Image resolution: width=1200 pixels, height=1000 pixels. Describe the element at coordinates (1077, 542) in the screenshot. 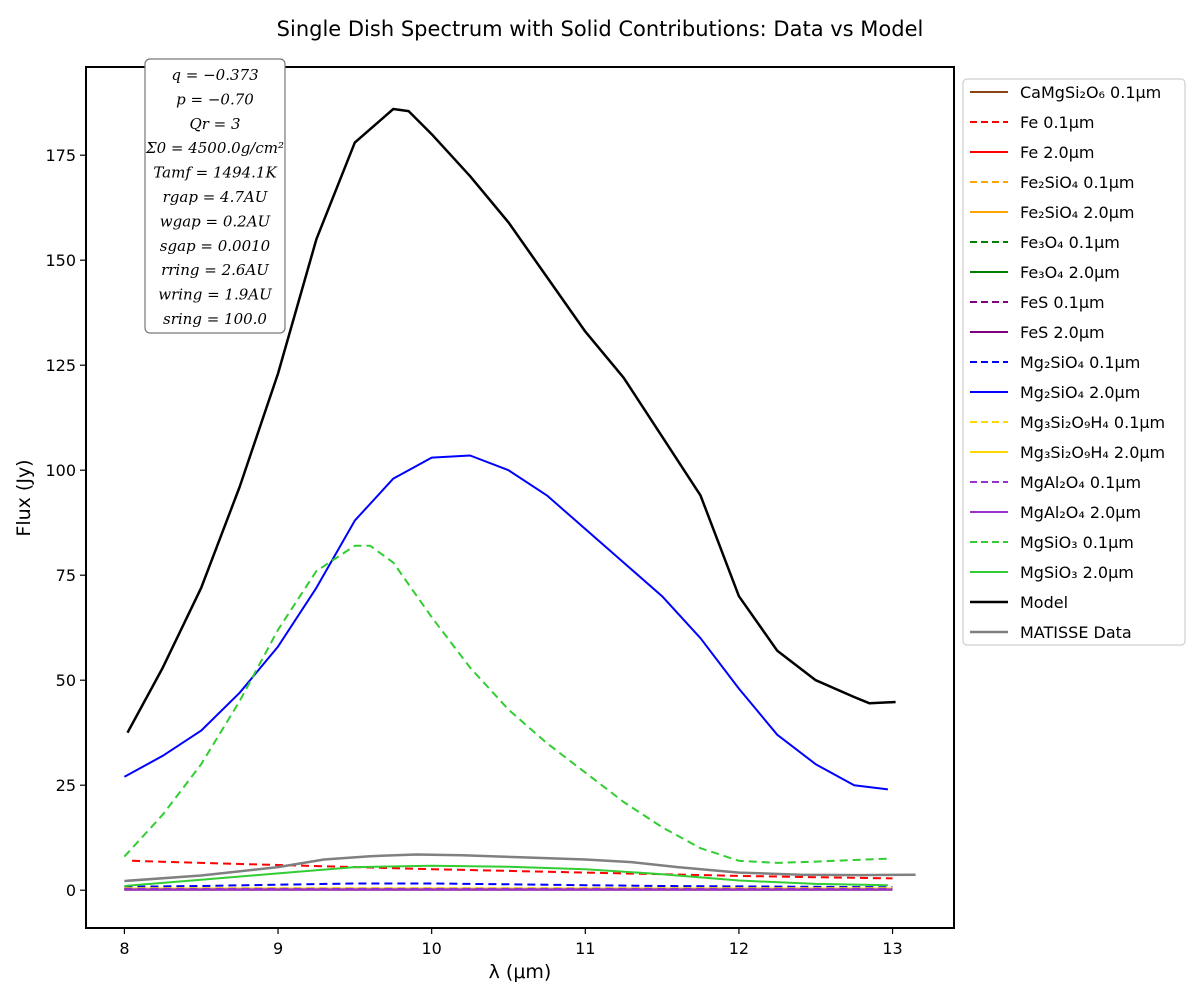

I see `legend-label: MgSiO₃ 0.1μm` at that location.